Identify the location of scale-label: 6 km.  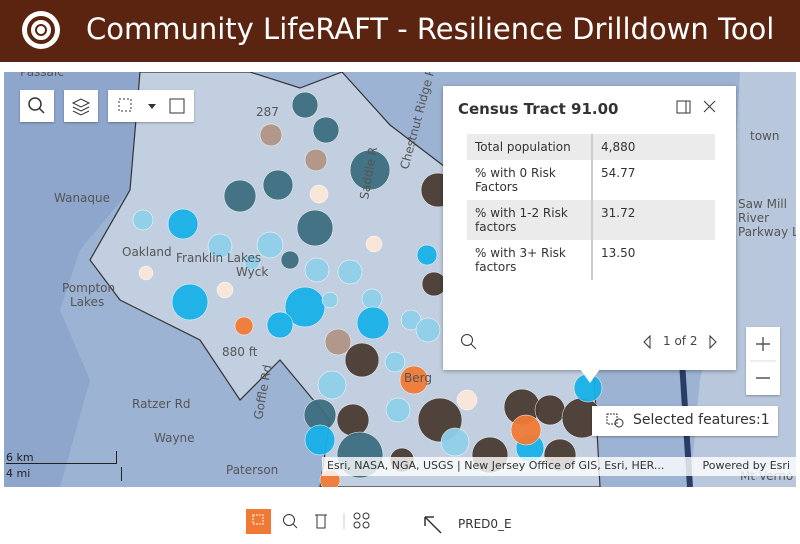
(20, 457).